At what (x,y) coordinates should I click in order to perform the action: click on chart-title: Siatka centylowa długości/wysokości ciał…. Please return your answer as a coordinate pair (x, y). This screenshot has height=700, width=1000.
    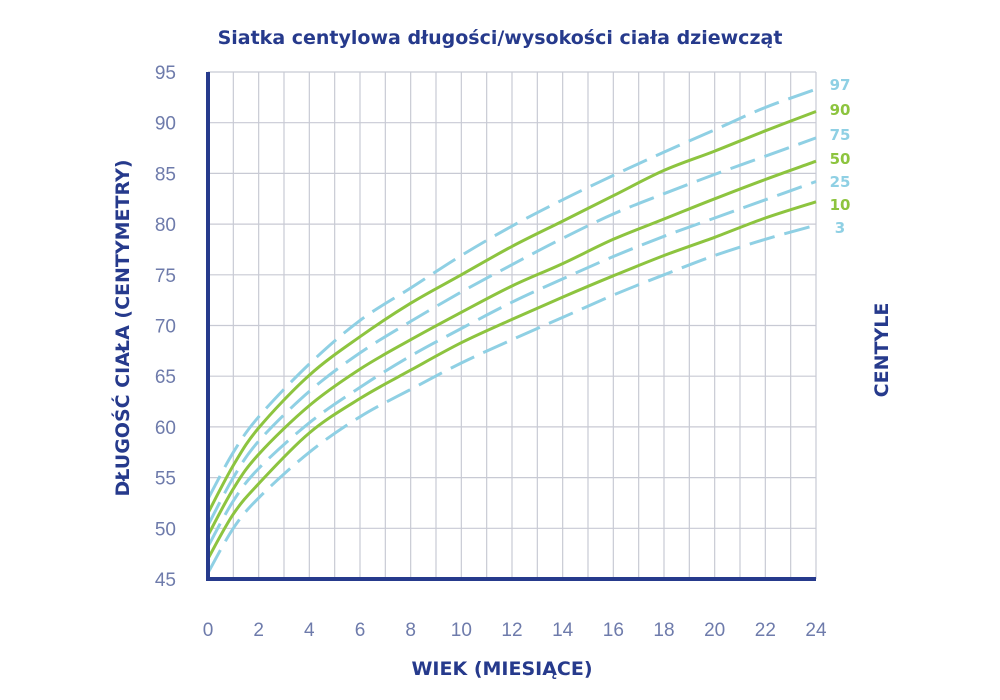
    Looking at the image, I should click on (500, 38).